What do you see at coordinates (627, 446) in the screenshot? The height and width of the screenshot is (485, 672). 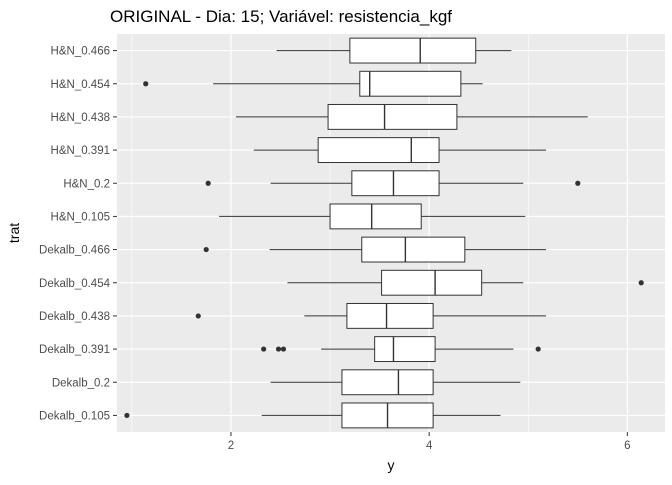 I see `x-tick-label: 6` at bounding box center [627, 446].